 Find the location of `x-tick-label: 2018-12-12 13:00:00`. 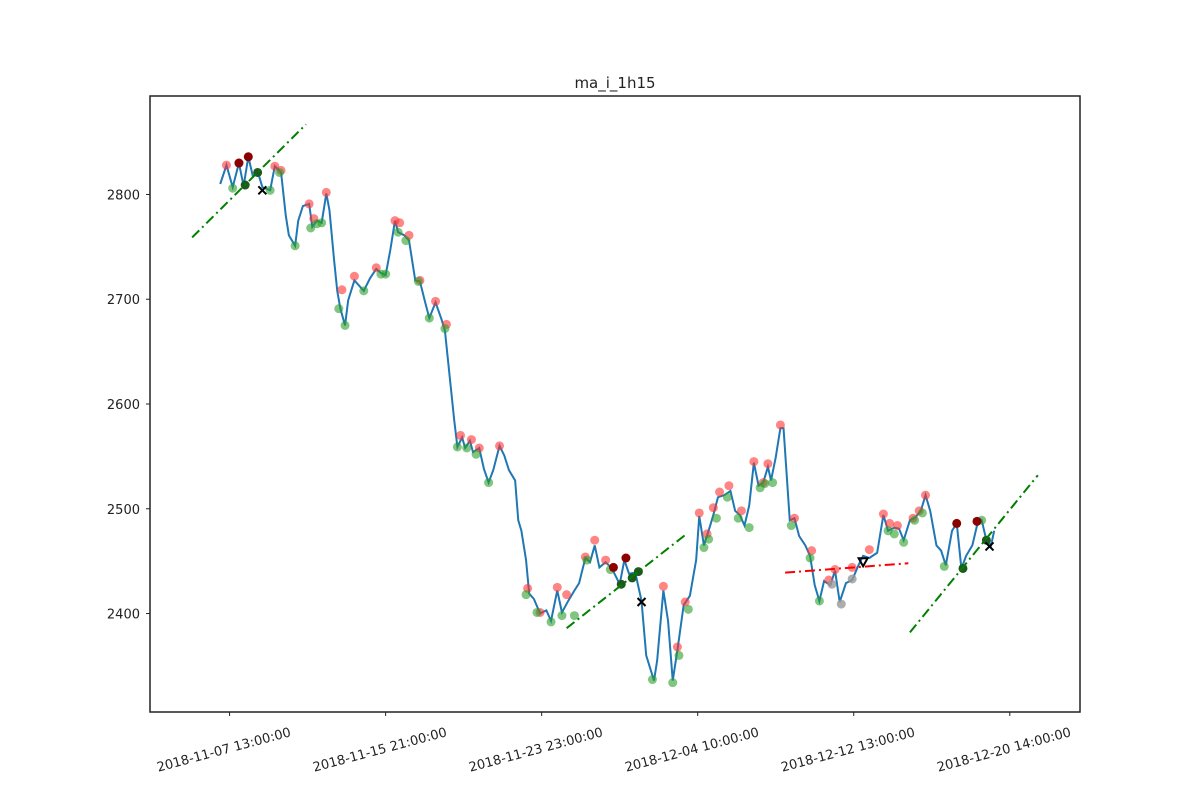

x-tick-label: 2018-12-12 13:00:00 is located at coordinates (848, 750).